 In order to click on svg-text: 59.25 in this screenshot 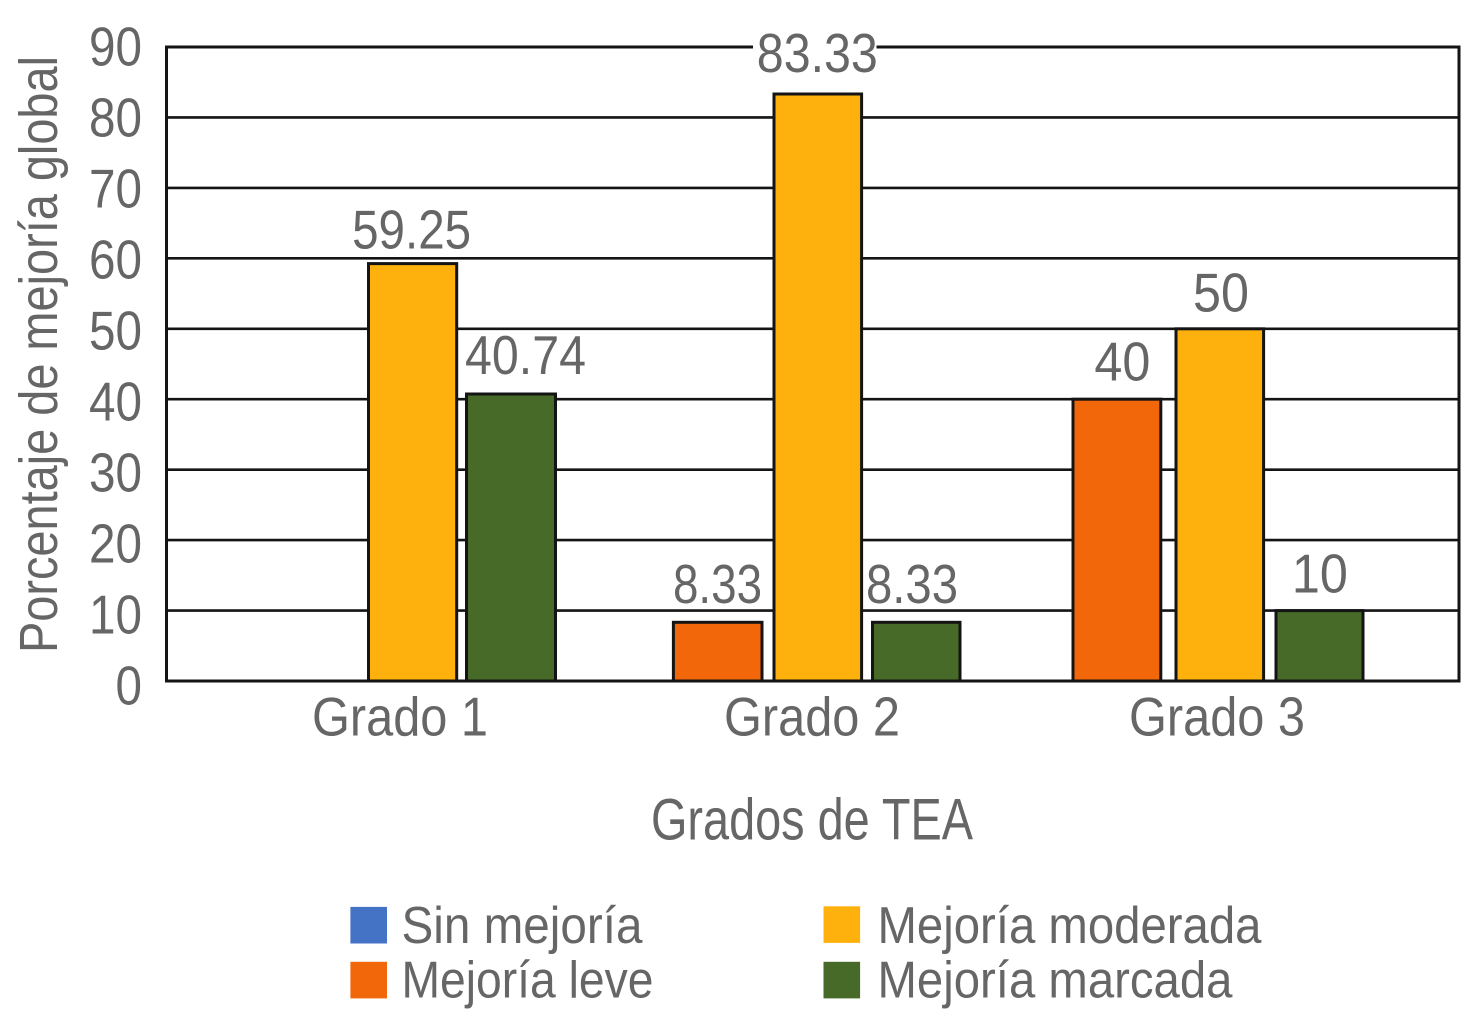, I will do `click(411, 230)`.